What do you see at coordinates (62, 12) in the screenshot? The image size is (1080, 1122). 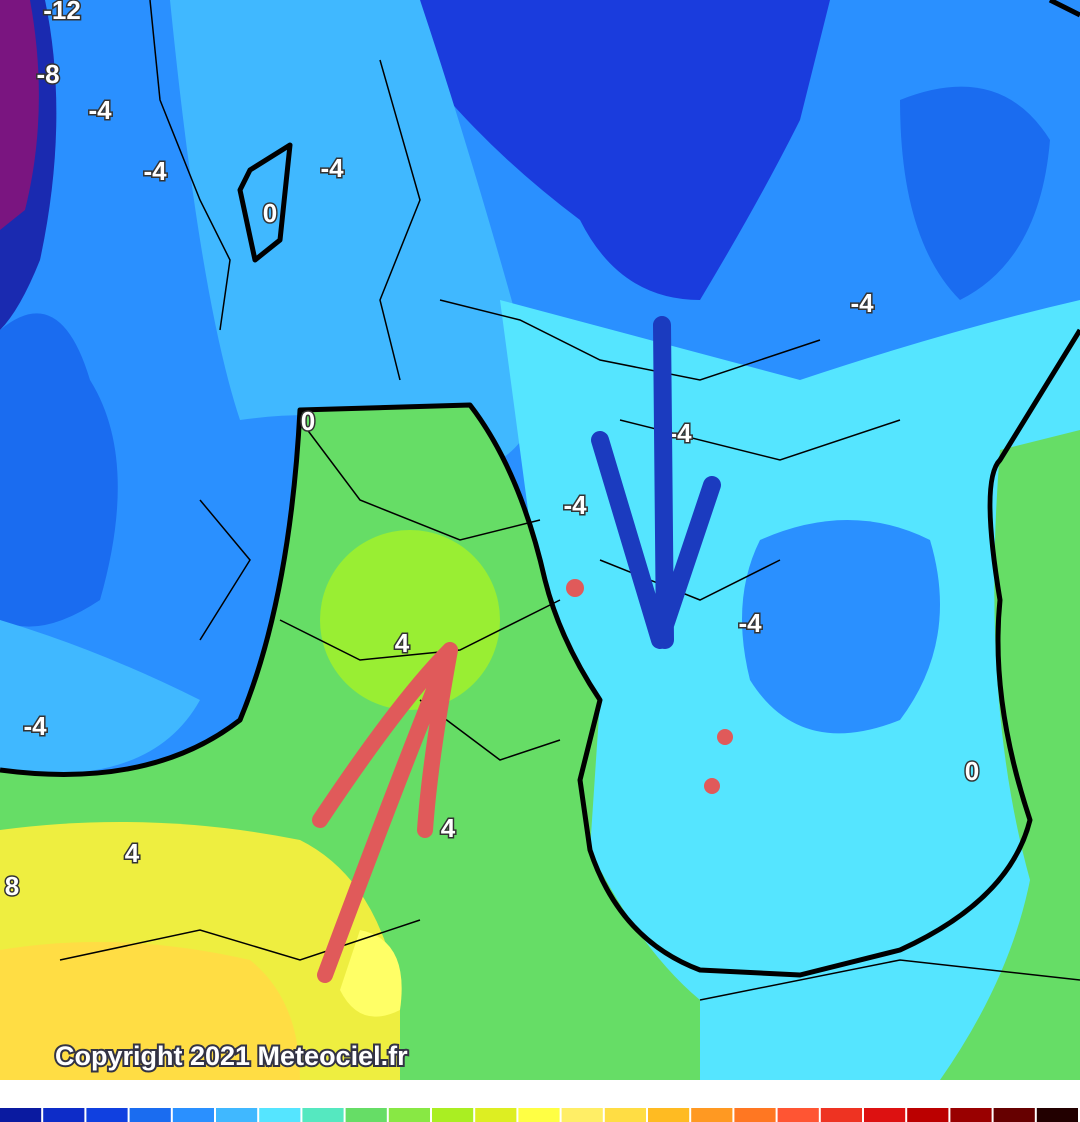 I see `contour-label: -12` at bounding box center [62, 12].